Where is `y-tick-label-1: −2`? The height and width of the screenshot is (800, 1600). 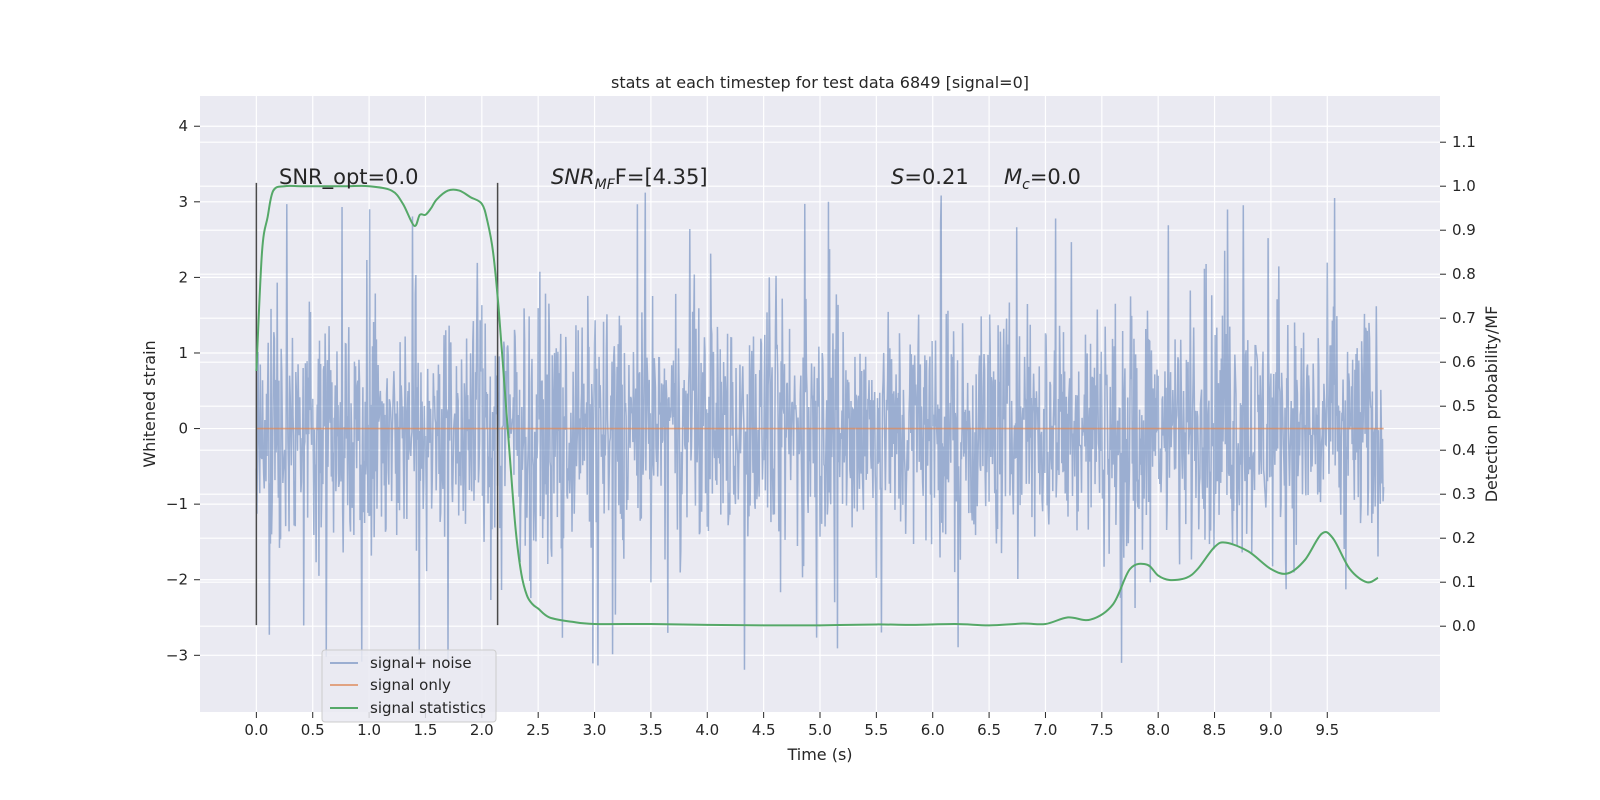
y-tick-label-1: −2 is located at coordinates (177, 580).